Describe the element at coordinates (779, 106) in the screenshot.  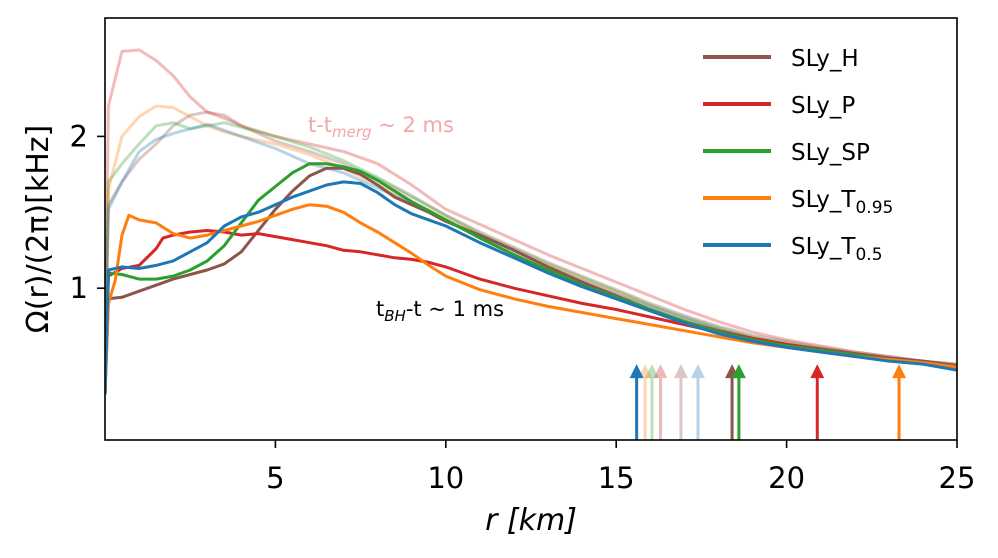
I see `legend-item-sly-p: SLy_P` at that location.